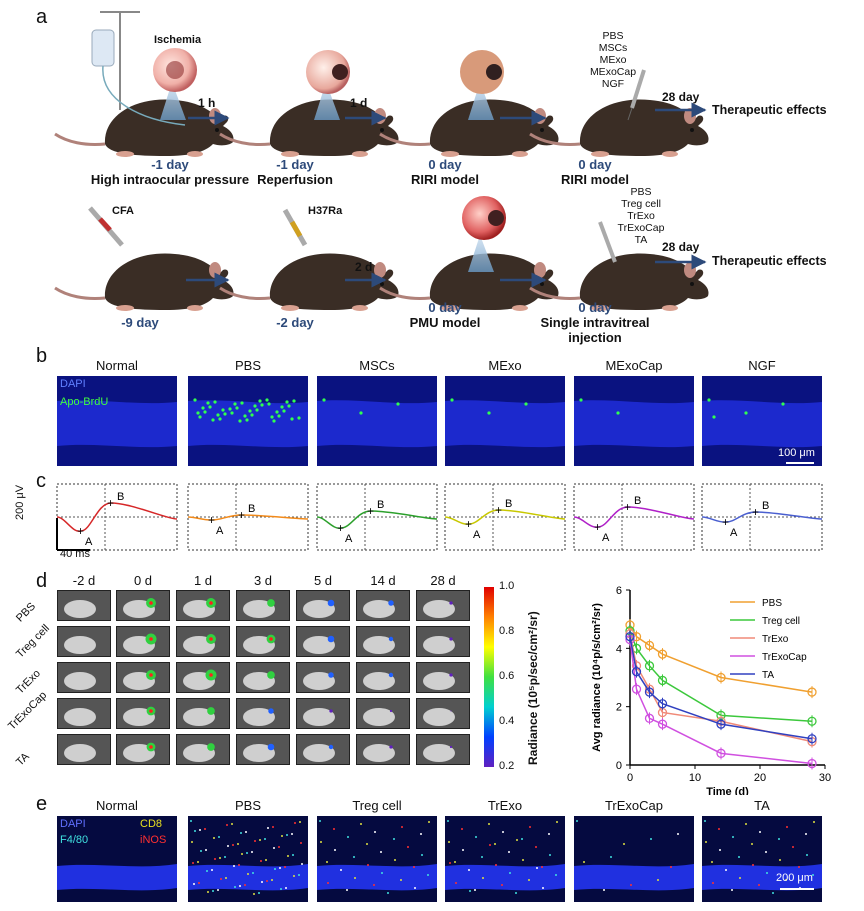 This screenshot has width=864, height=911. Describe the element at coordinates (175, 84) in the screenshot. I see `eye-ischemia-icon` at that location.